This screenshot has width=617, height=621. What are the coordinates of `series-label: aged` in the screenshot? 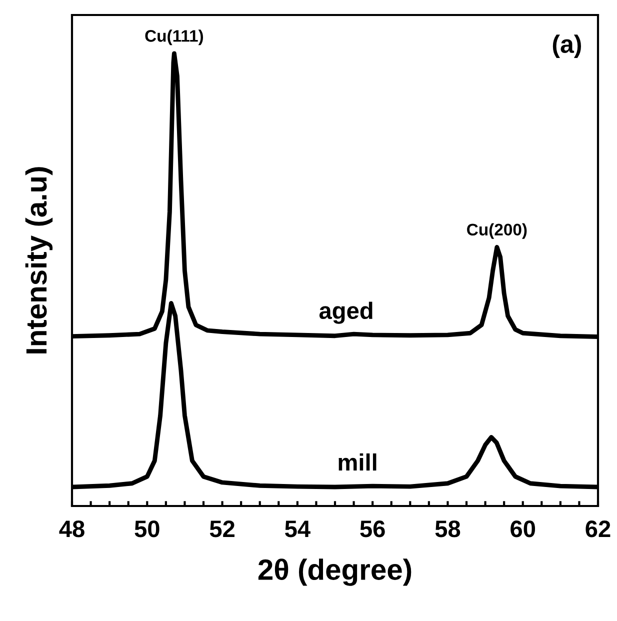 It's located at (345, 313).